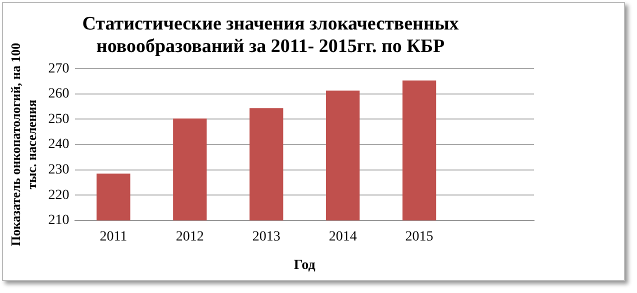  I want to click on x-tick-label: 2011, so click(114, 236).